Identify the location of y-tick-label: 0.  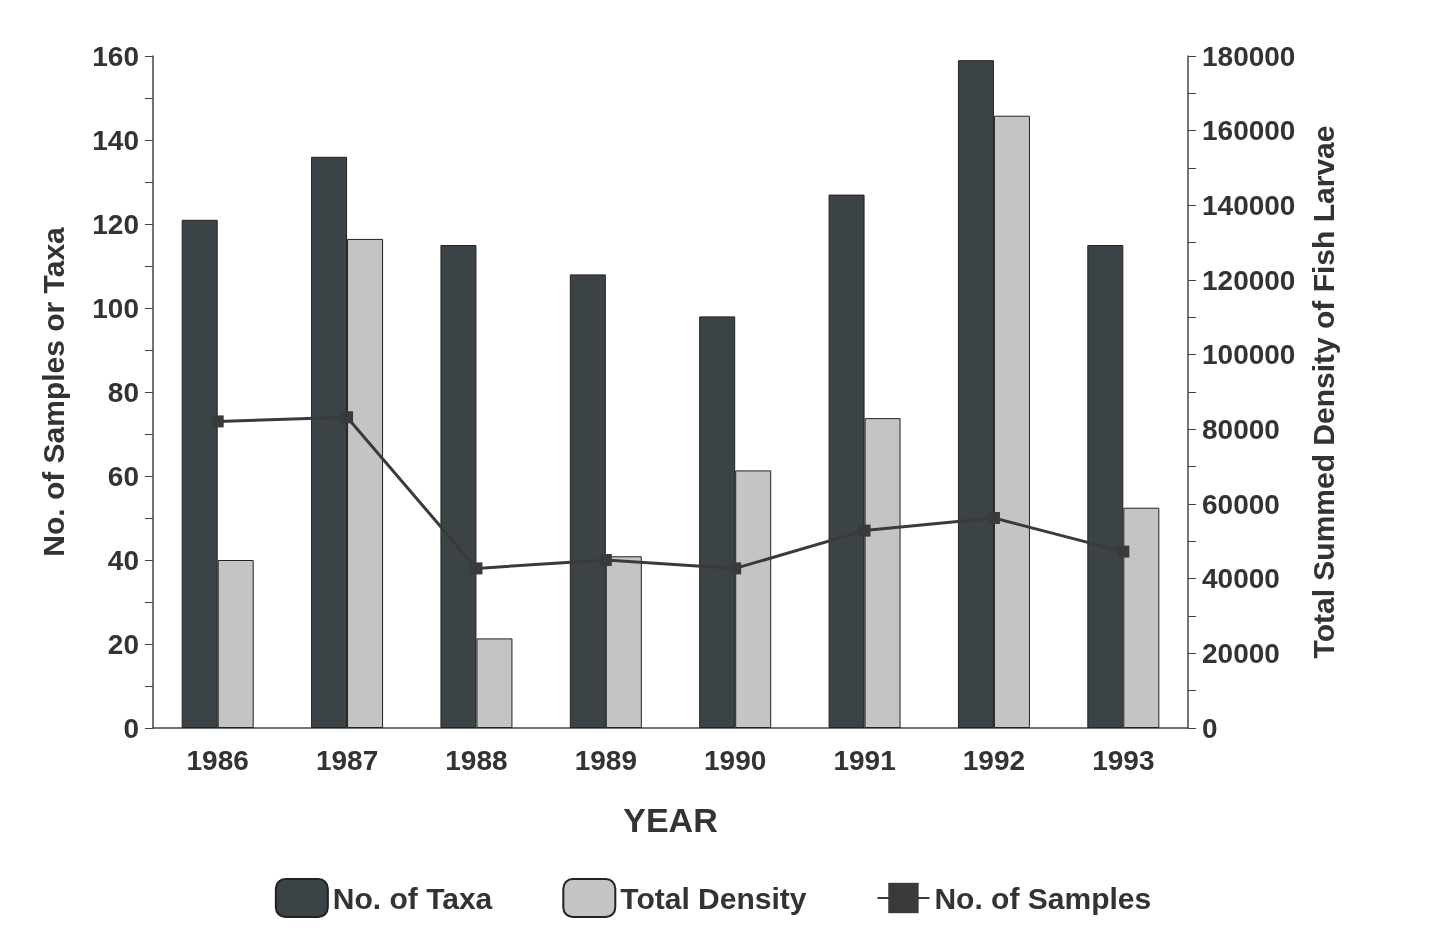
(131, 728).